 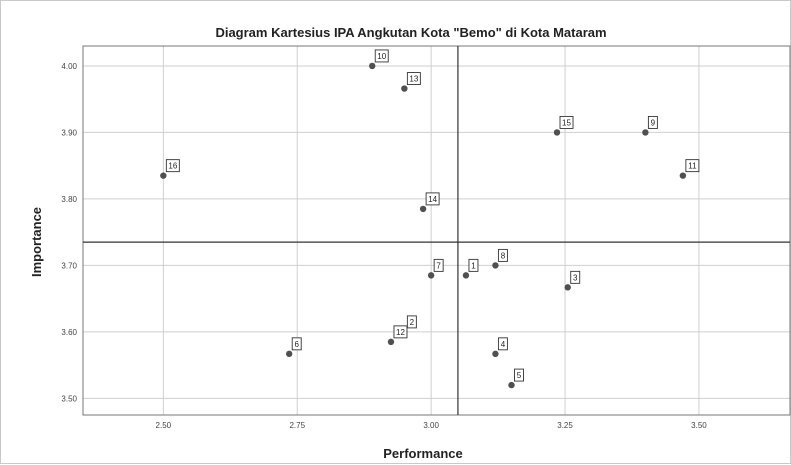 I want to click on point-label: 16, so click(x=172, y=166).